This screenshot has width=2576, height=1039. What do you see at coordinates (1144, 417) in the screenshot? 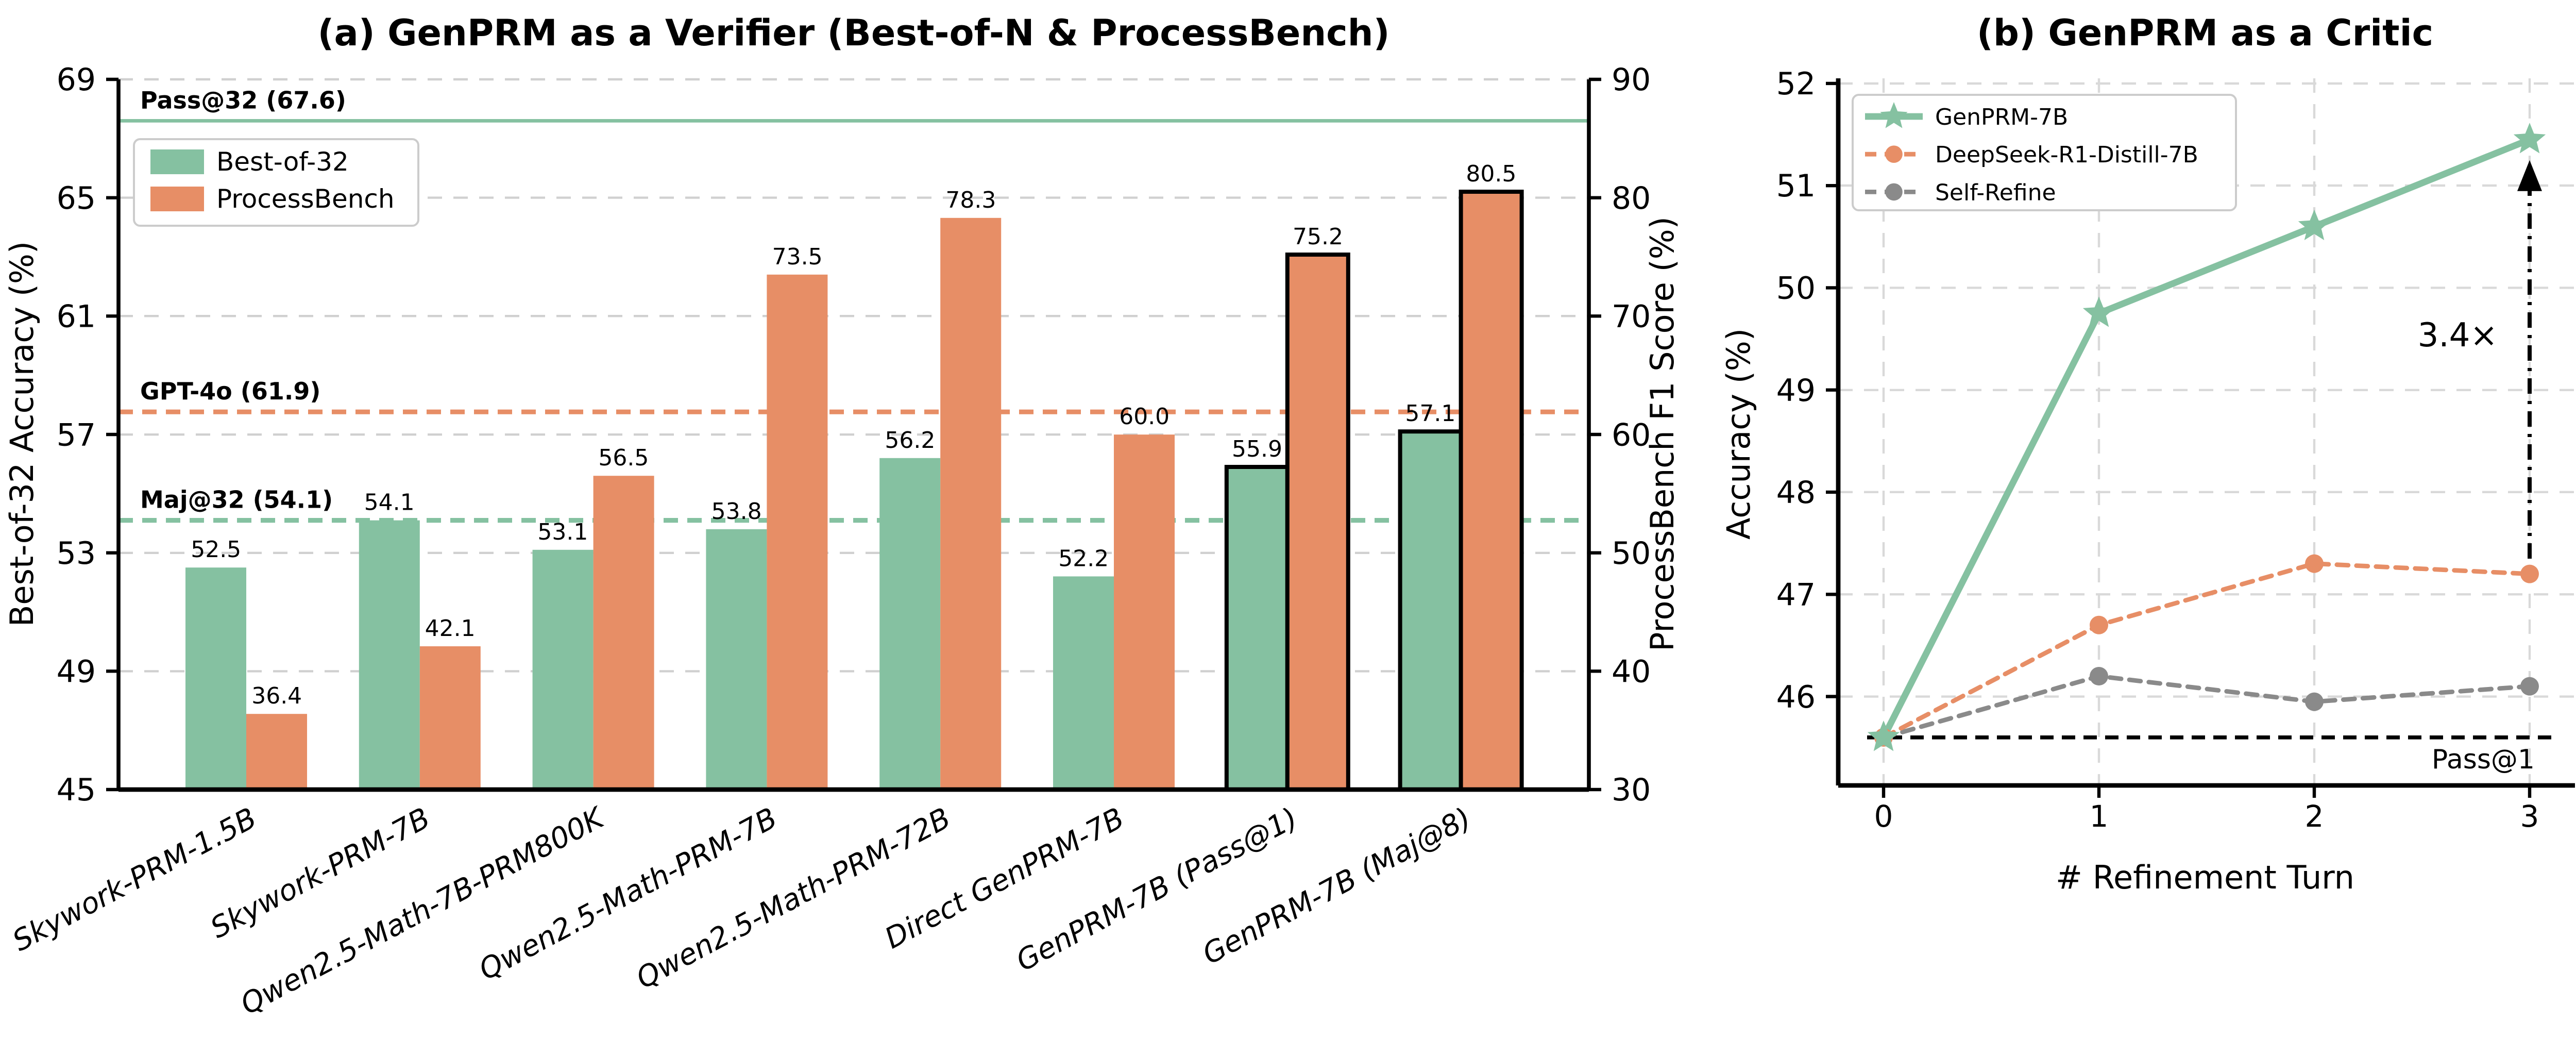
I see `bar-value-label: 60.0` at bounding box center [1144, 417].